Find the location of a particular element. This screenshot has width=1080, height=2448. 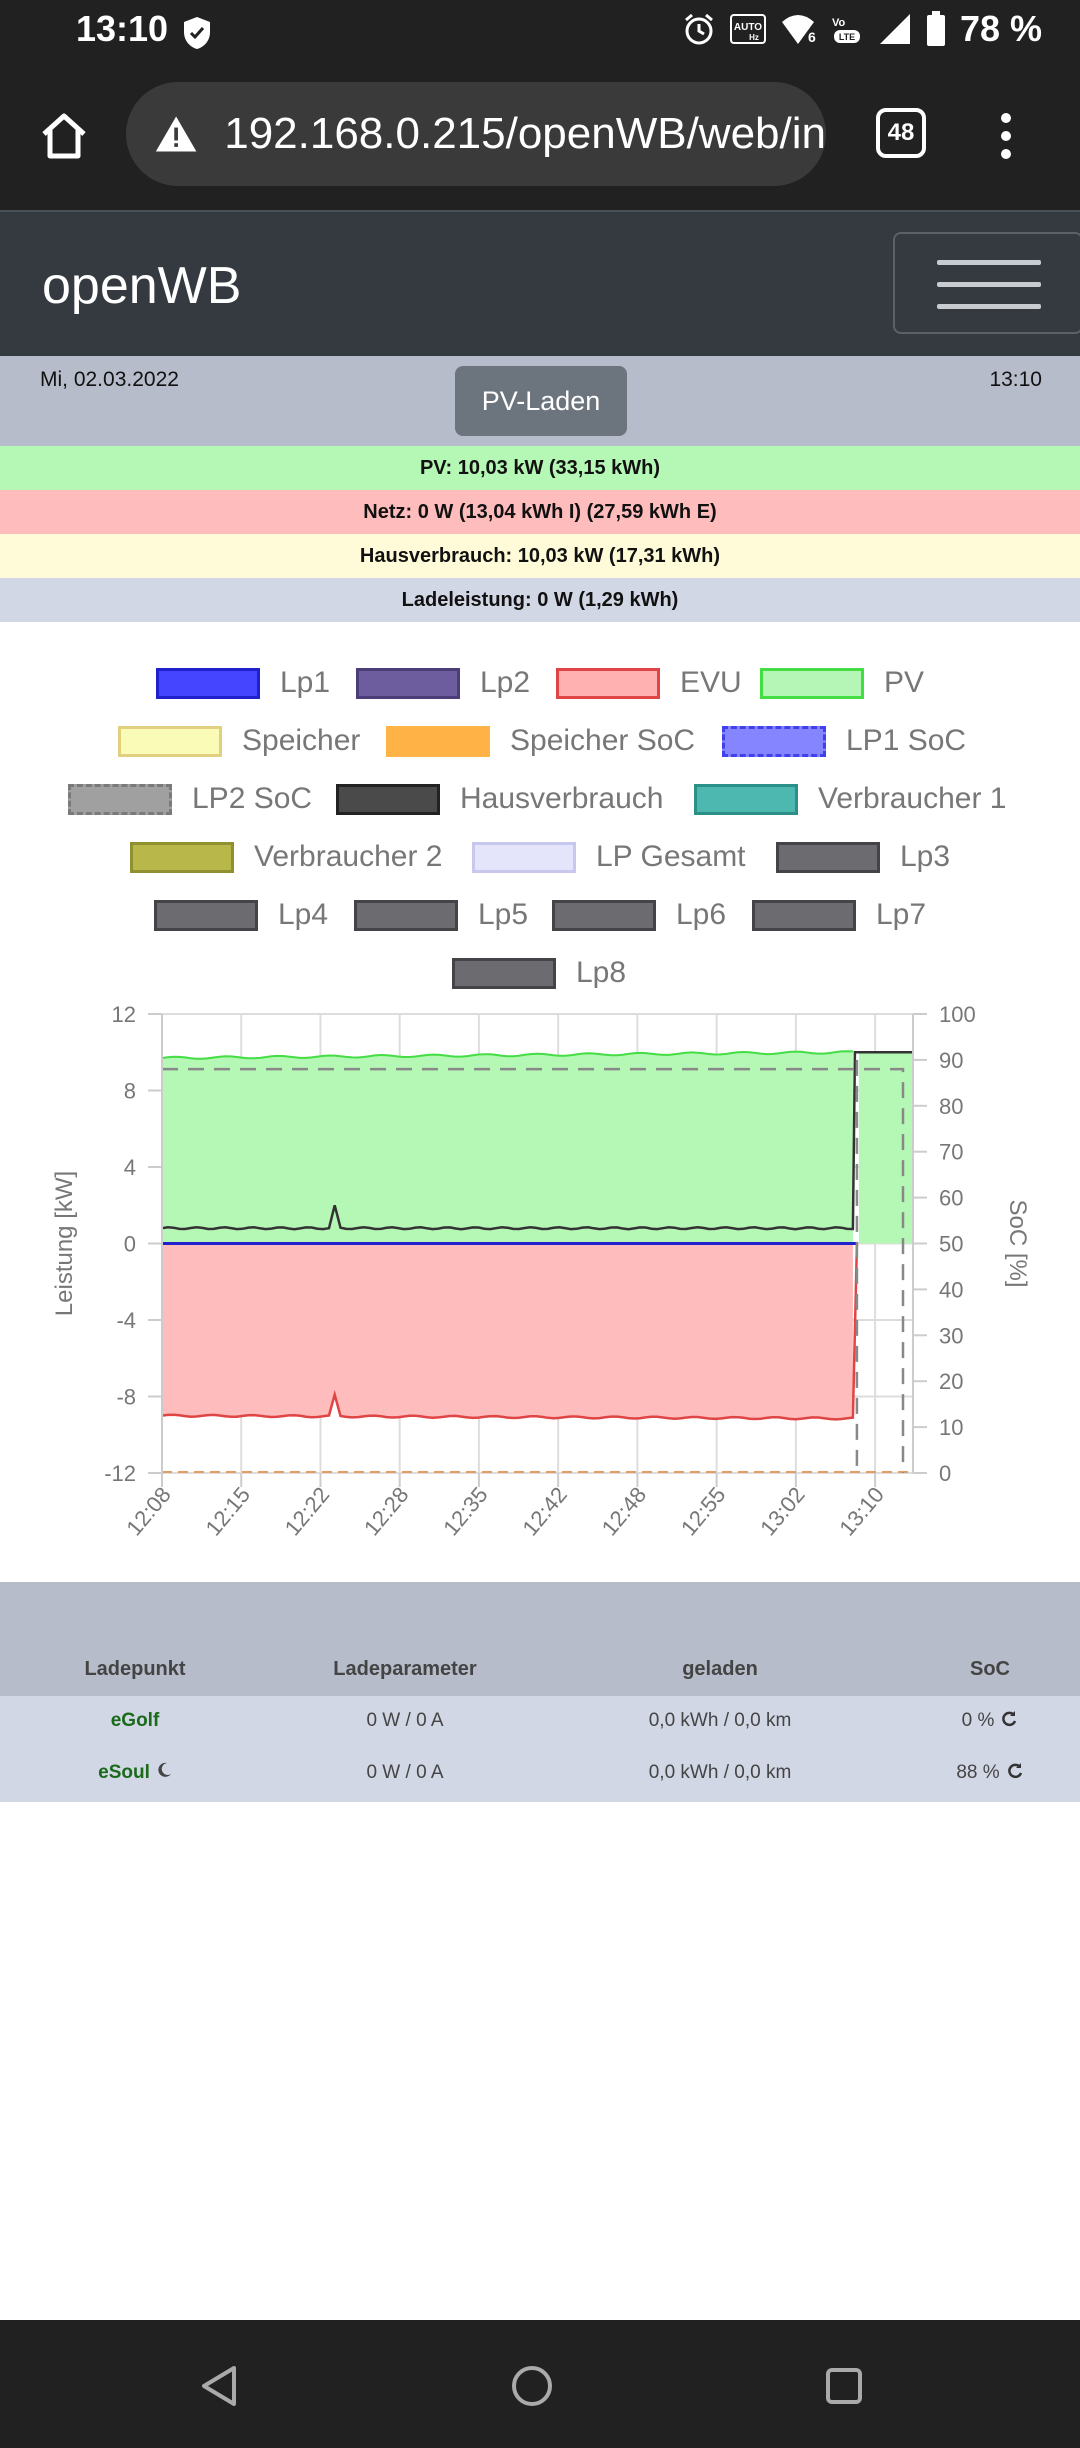

legend-item-lp3: Lp3 is located at coordinates (863, 857).